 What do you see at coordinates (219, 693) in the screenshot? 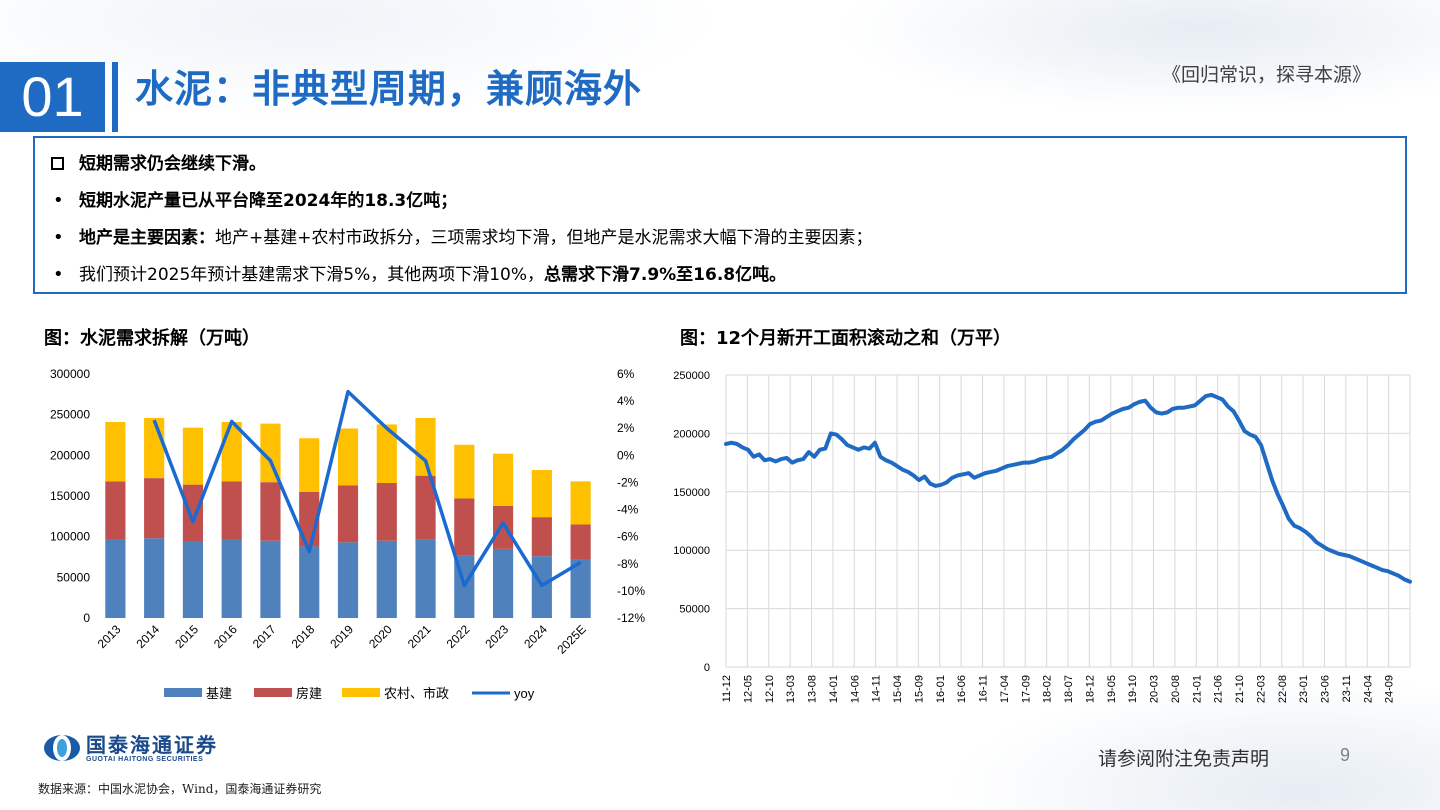
I see `legend-label: 基建` at bounding box center [219, 693].